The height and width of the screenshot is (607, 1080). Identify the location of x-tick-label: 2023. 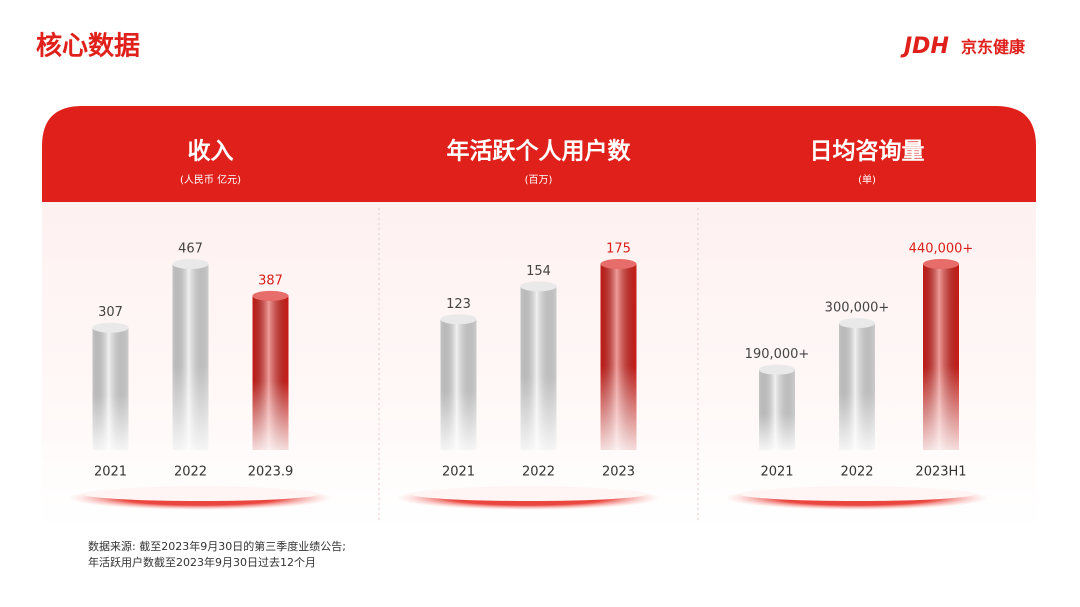
(618, 472).